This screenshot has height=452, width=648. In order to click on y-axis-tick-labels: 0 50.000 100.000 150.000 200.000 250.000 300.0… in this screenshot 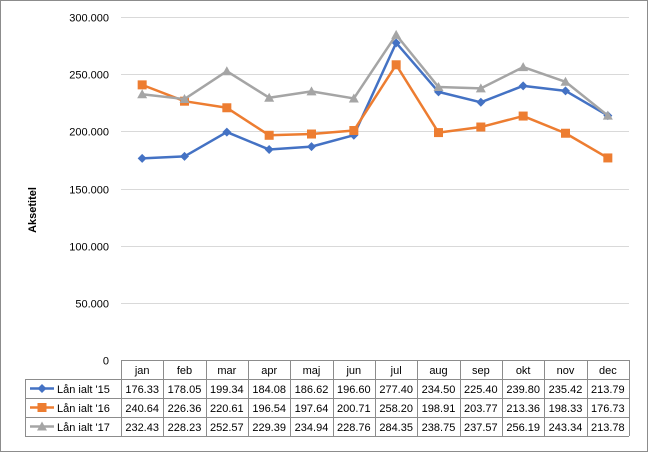, I will do `click(89, 190)`.